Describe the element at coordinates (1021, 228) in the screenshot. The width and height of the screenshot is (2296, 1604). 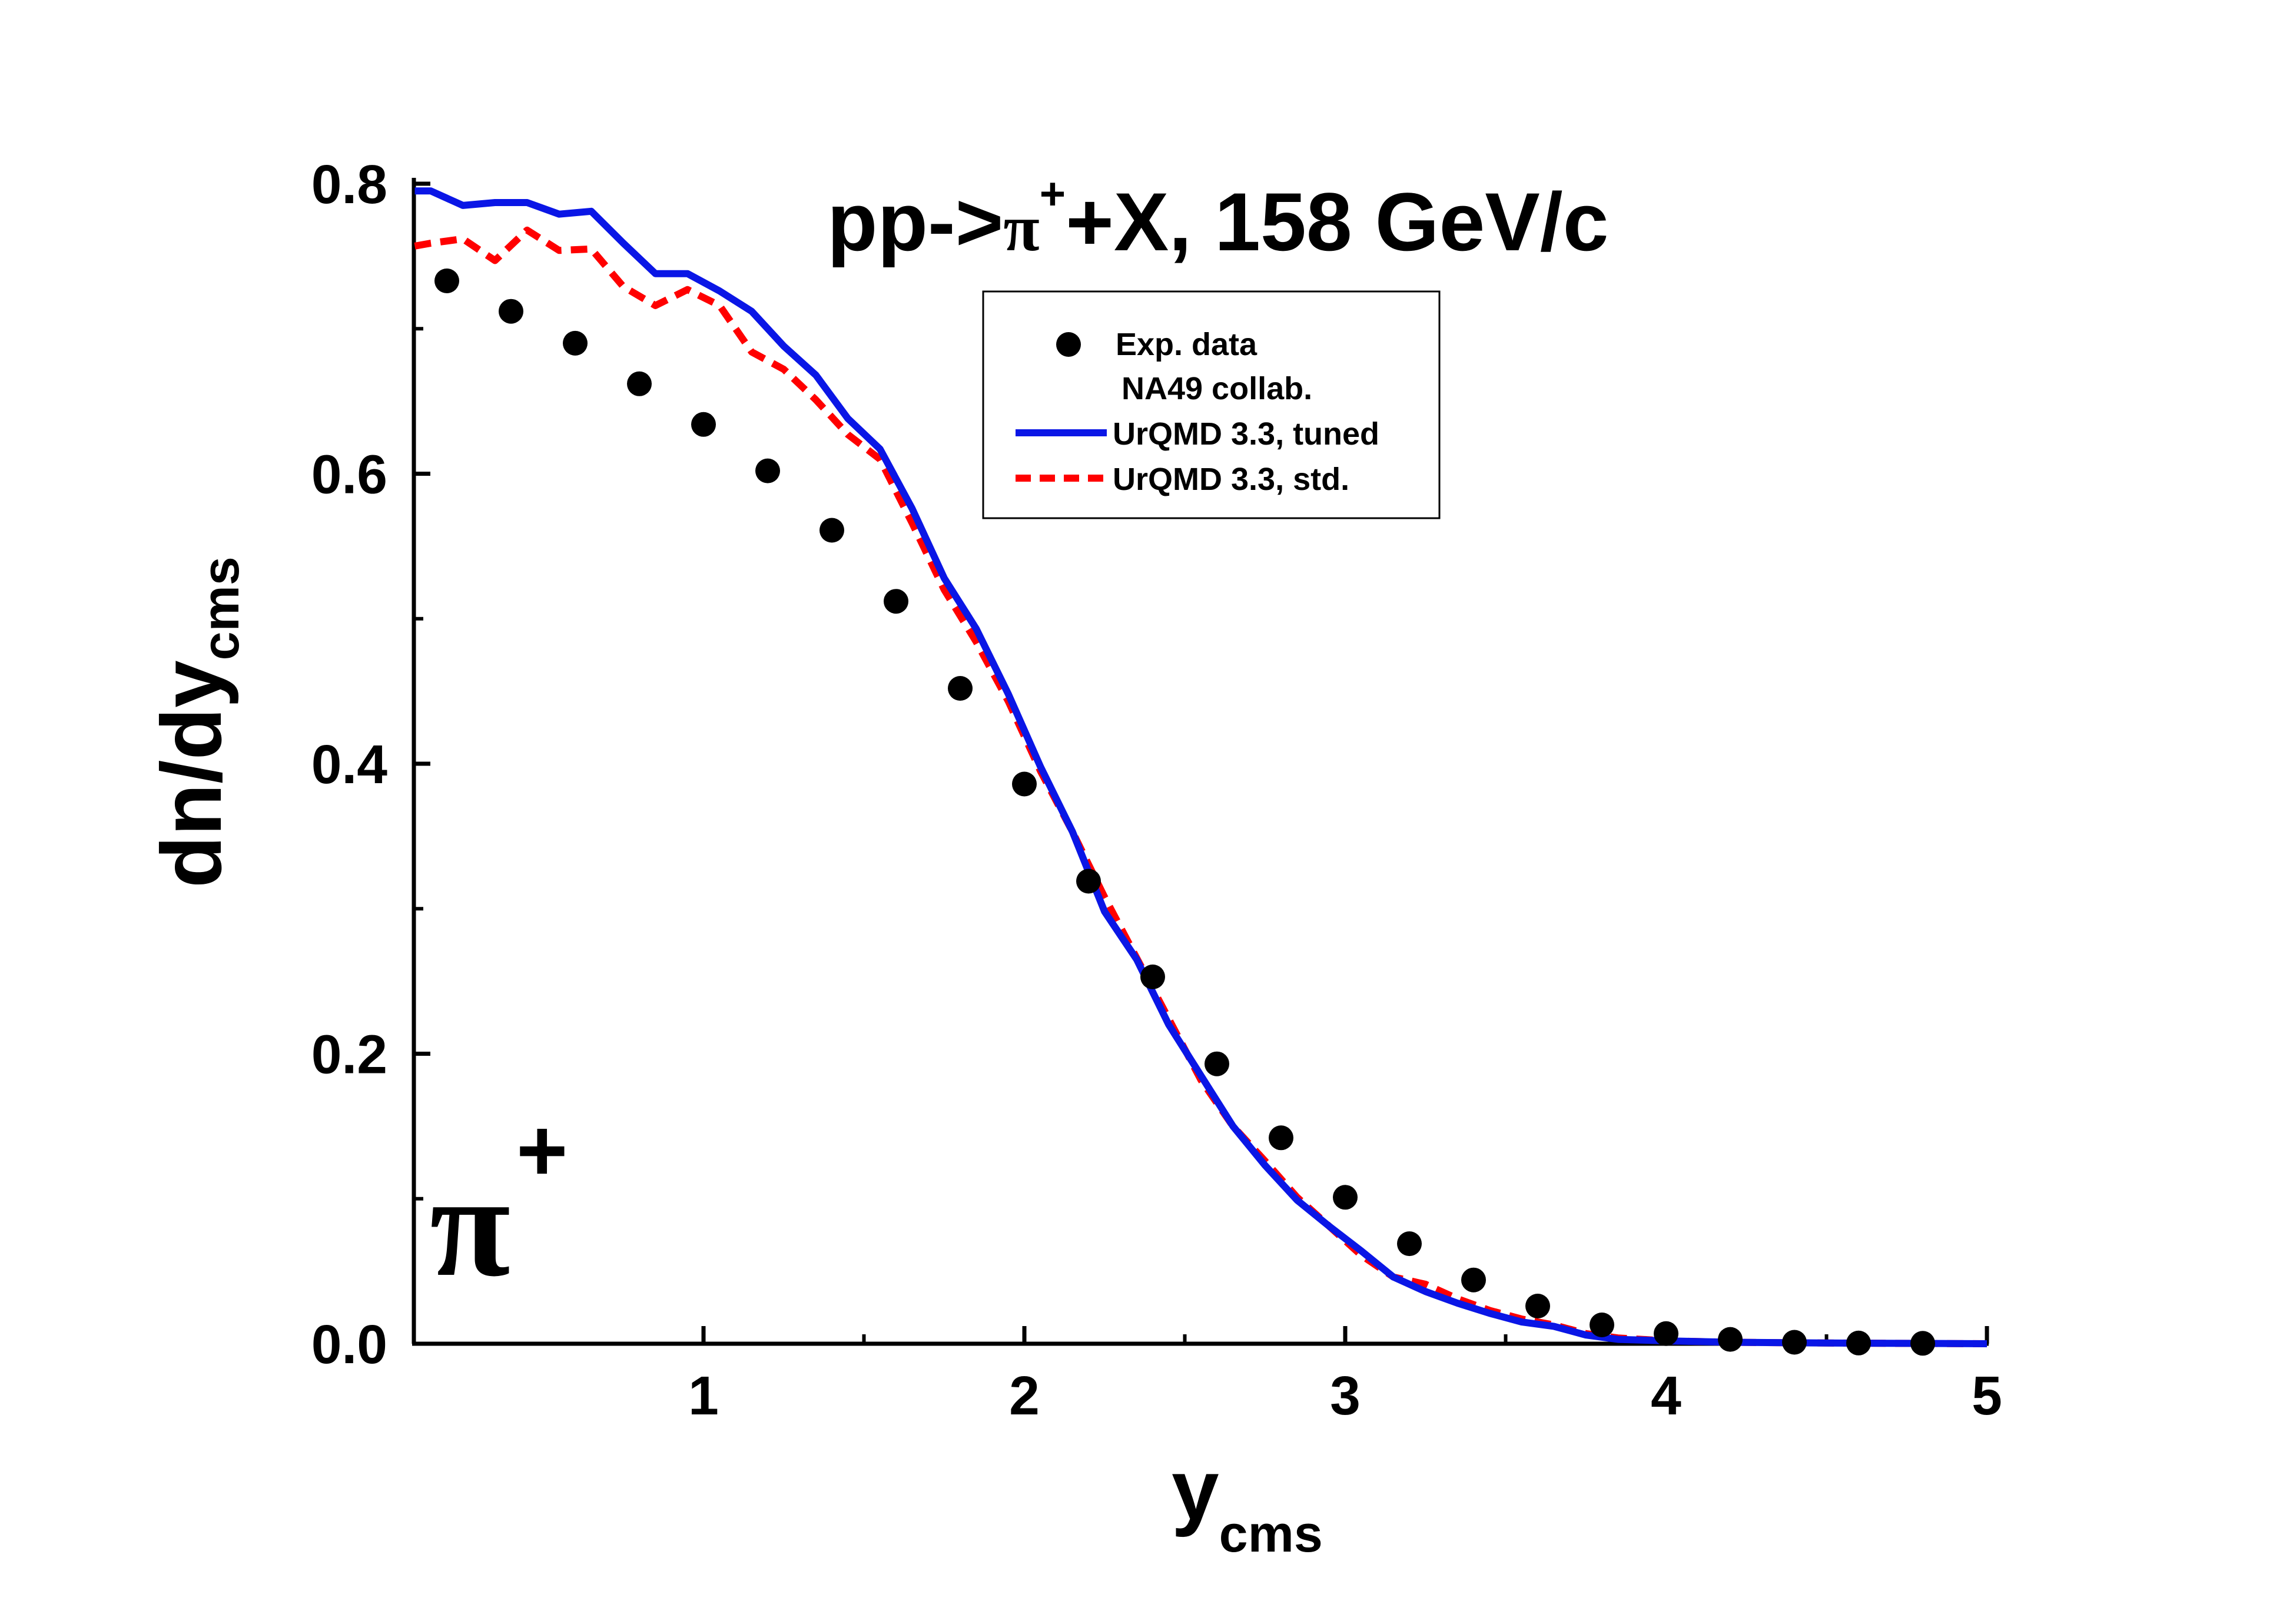
I see `chart-title-particle: π` at that location.